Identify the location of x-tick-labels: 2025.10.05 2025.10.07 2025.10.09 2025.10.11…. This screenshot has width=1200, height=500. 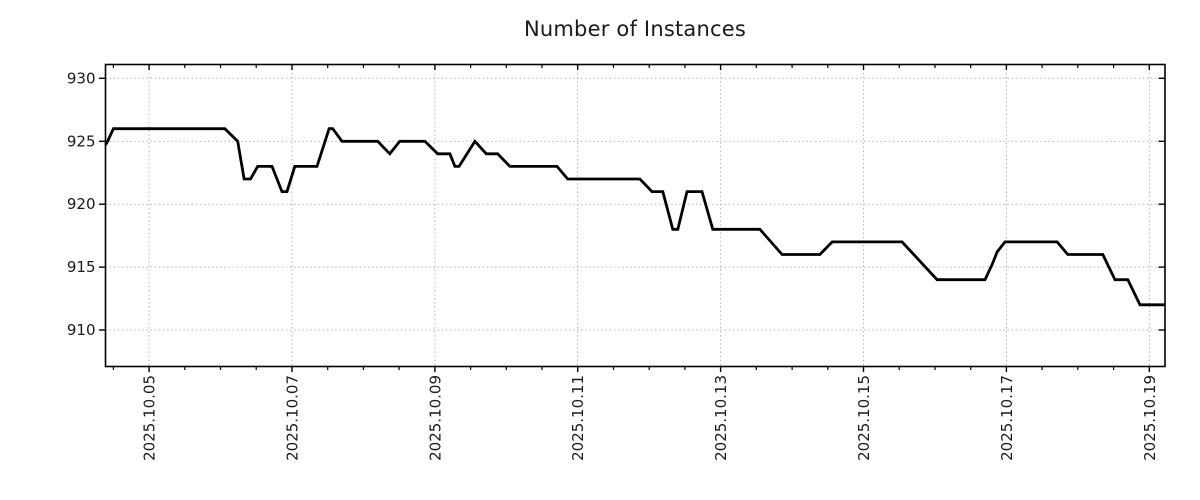
(650, 418).